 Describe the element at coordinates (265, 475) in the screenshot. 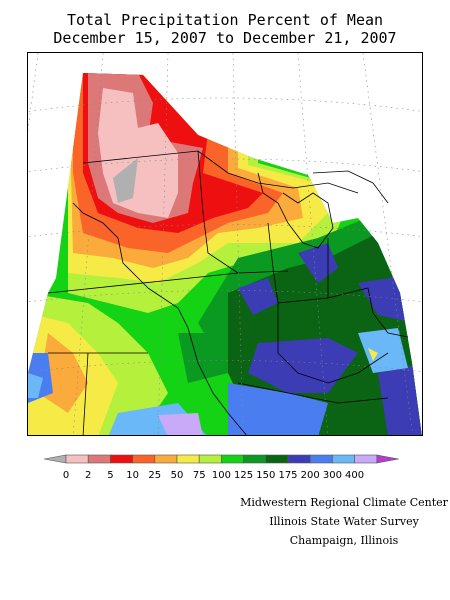

I see `legend-tick-label: 150` at that location.